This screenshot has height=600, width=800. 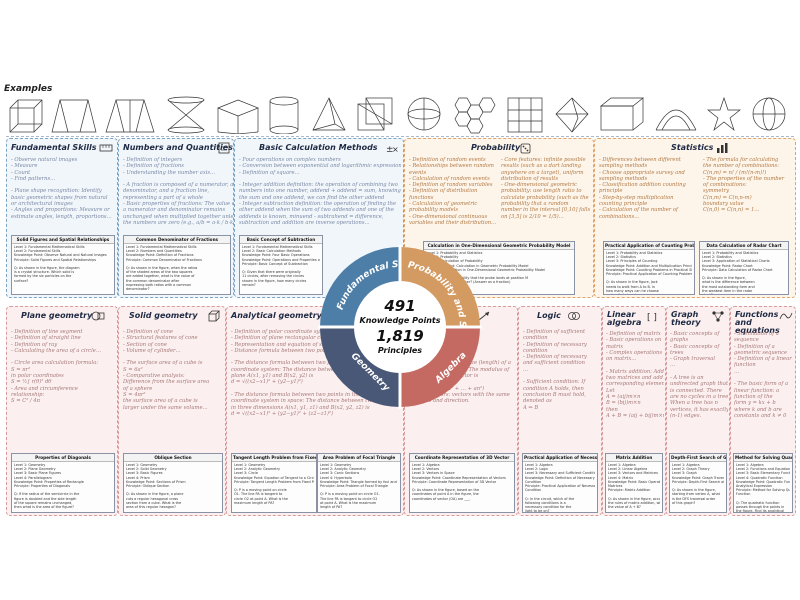 What do you see at coordinates (634, 498) in the screenshot?
I see `card-line: Q: As shown in the figure, according to` at bounding box center [634, 498].